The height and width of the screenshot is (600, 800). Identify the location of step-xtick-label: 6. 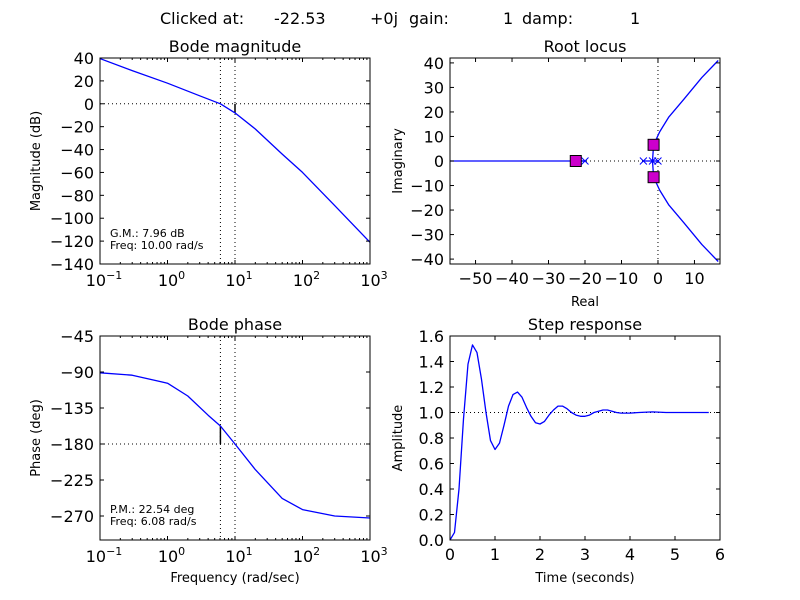
(720, 554).